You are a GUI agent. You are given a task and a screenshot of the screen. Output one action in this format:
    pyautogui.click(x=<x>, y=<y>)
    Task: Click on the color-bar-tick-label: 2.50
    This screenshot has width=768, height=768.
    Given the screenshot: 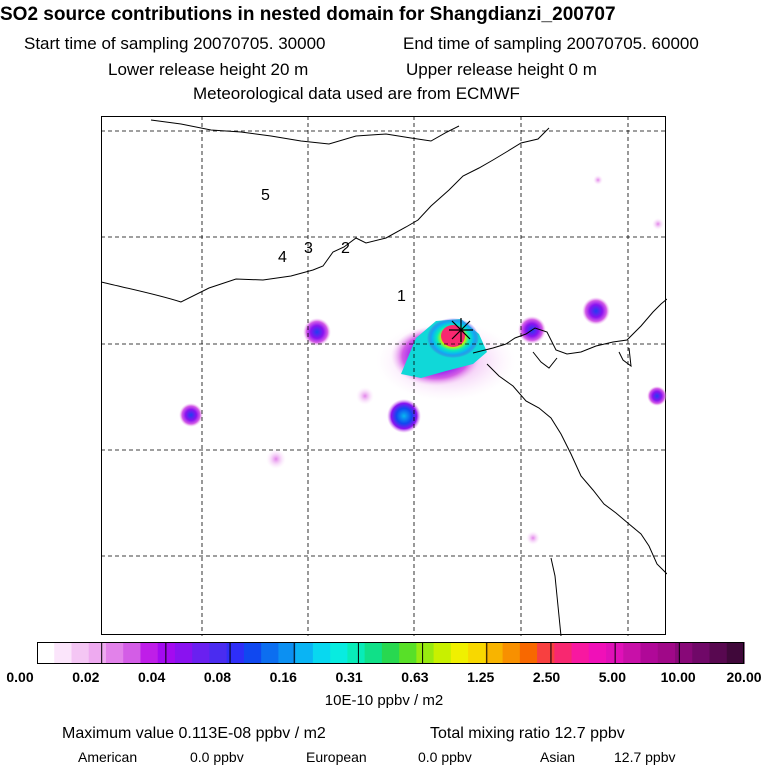 What is the action you would take?
    pyautogui.click(x=546, y=677)
    